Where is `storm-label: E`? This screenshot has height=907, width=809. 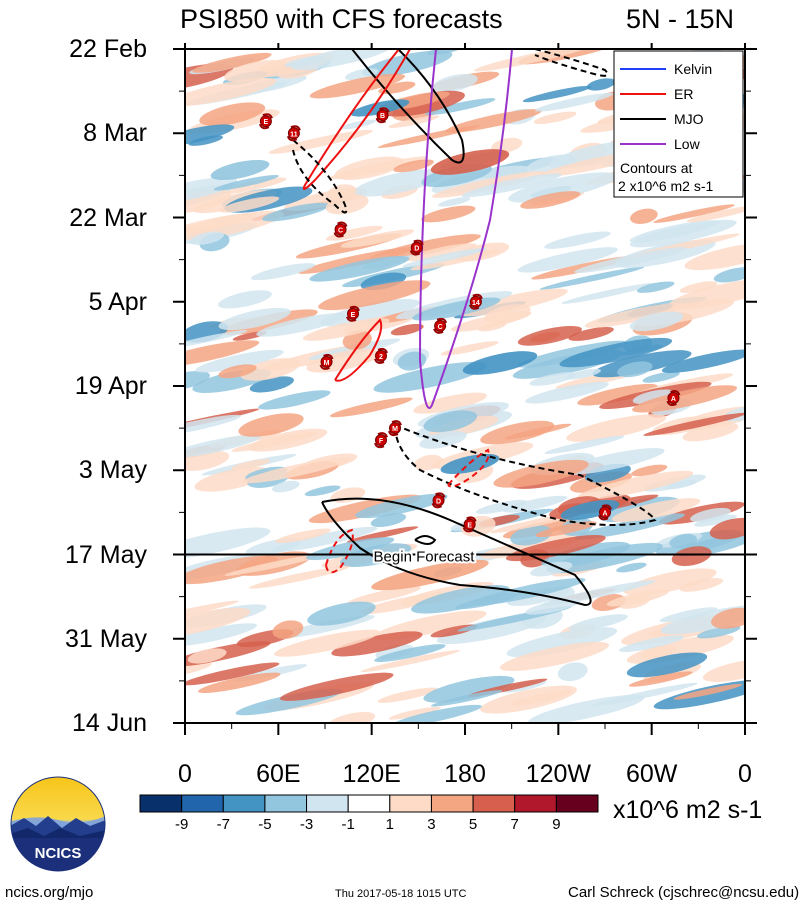 storm-label: E is located at coordinates (266, 122).